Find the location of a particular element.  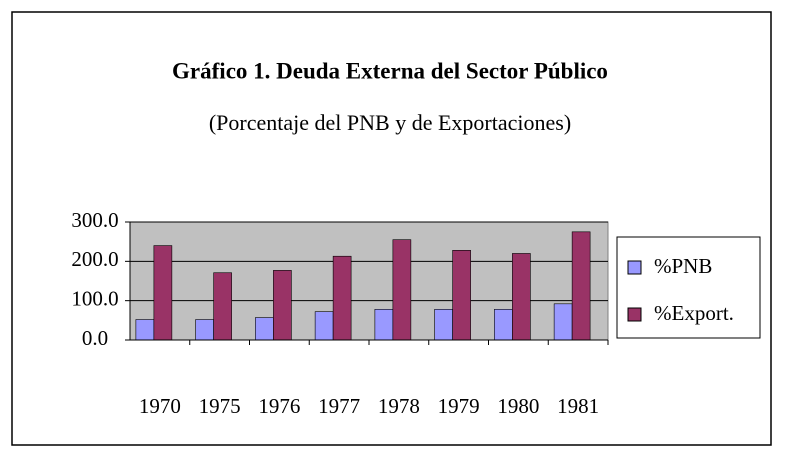

chart-subtitle: (Porcentaje del PNB y de Exportaciones) is located at coordinates (390, 122).